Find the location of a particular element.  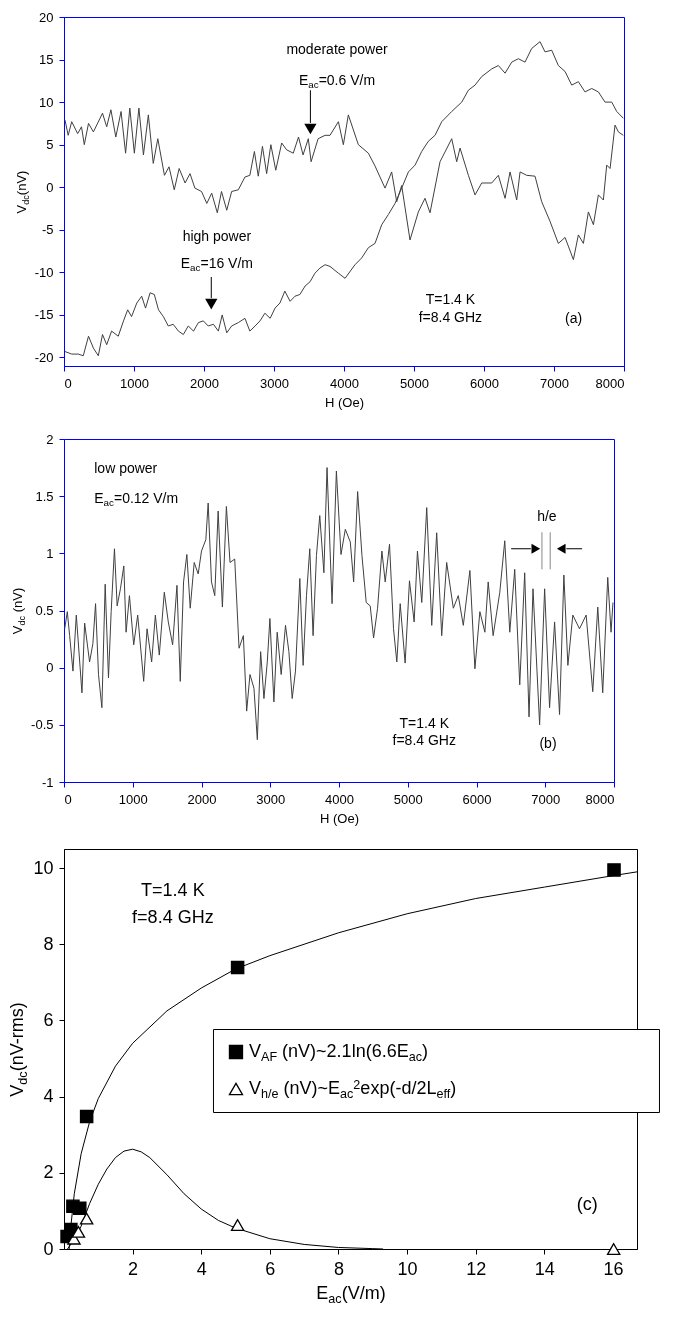

y-tick-label: 6 is located at coordinates (48, 1019).